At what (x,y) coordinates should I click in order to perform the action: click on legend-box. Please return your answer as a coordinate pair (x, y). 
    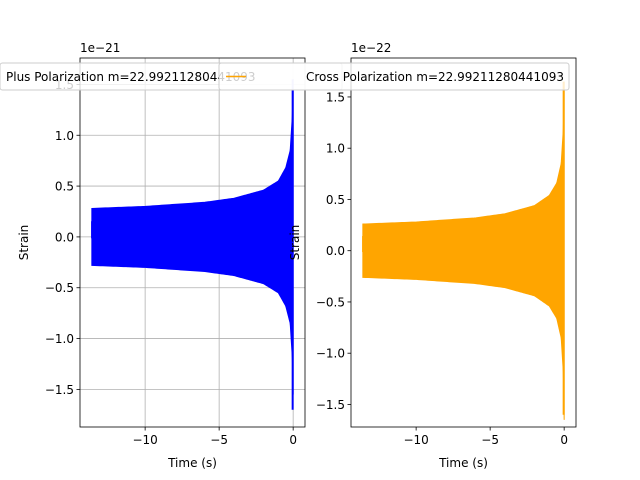
    Looking at the image, I should click on (394, 76).